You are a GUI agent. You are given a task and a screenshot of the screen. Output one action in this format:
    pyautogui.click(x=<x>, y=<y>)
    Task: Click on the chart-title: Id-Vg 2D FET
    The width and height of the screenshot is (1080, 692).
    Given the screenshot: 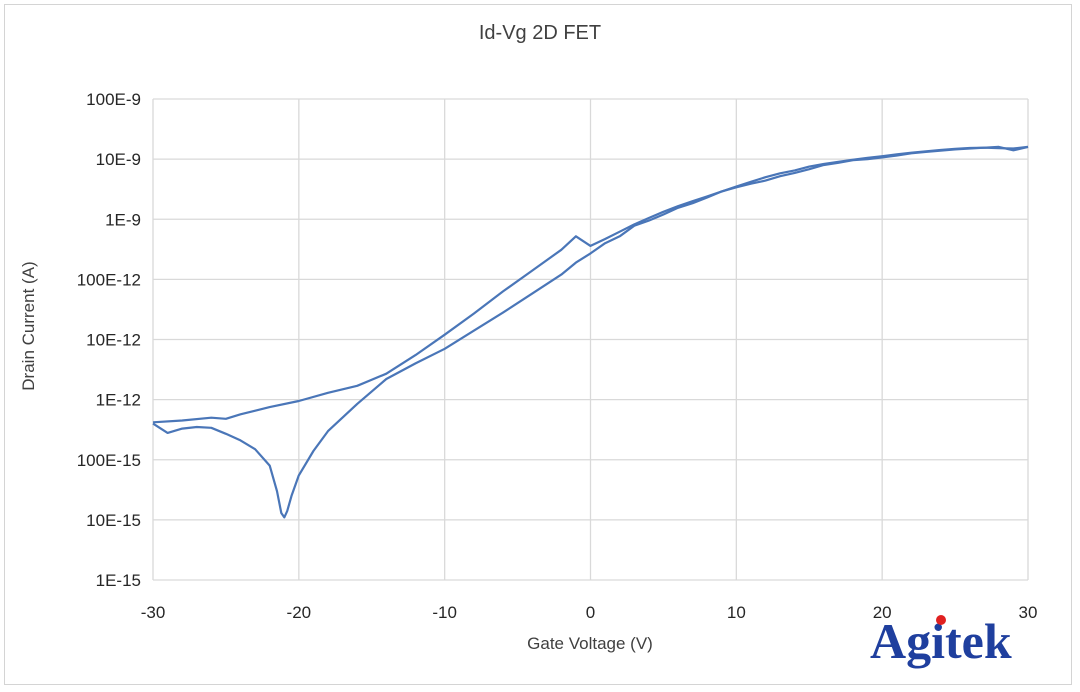 What is the action you would take?
    pyautogui.click(x=540, y=33)
    